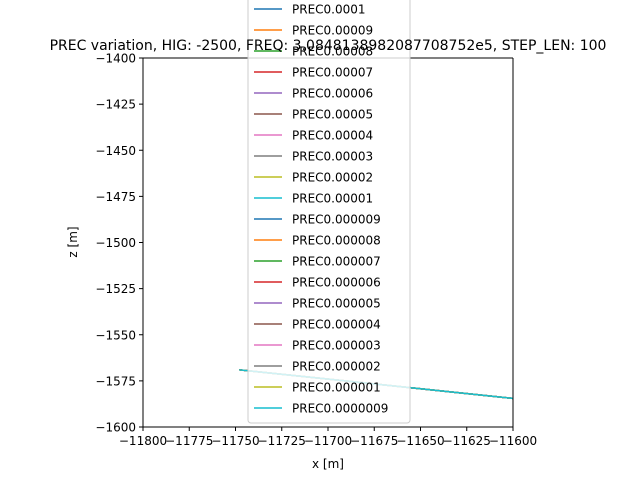  I want to click on y-axis-label: z [m], so click(73, 241).